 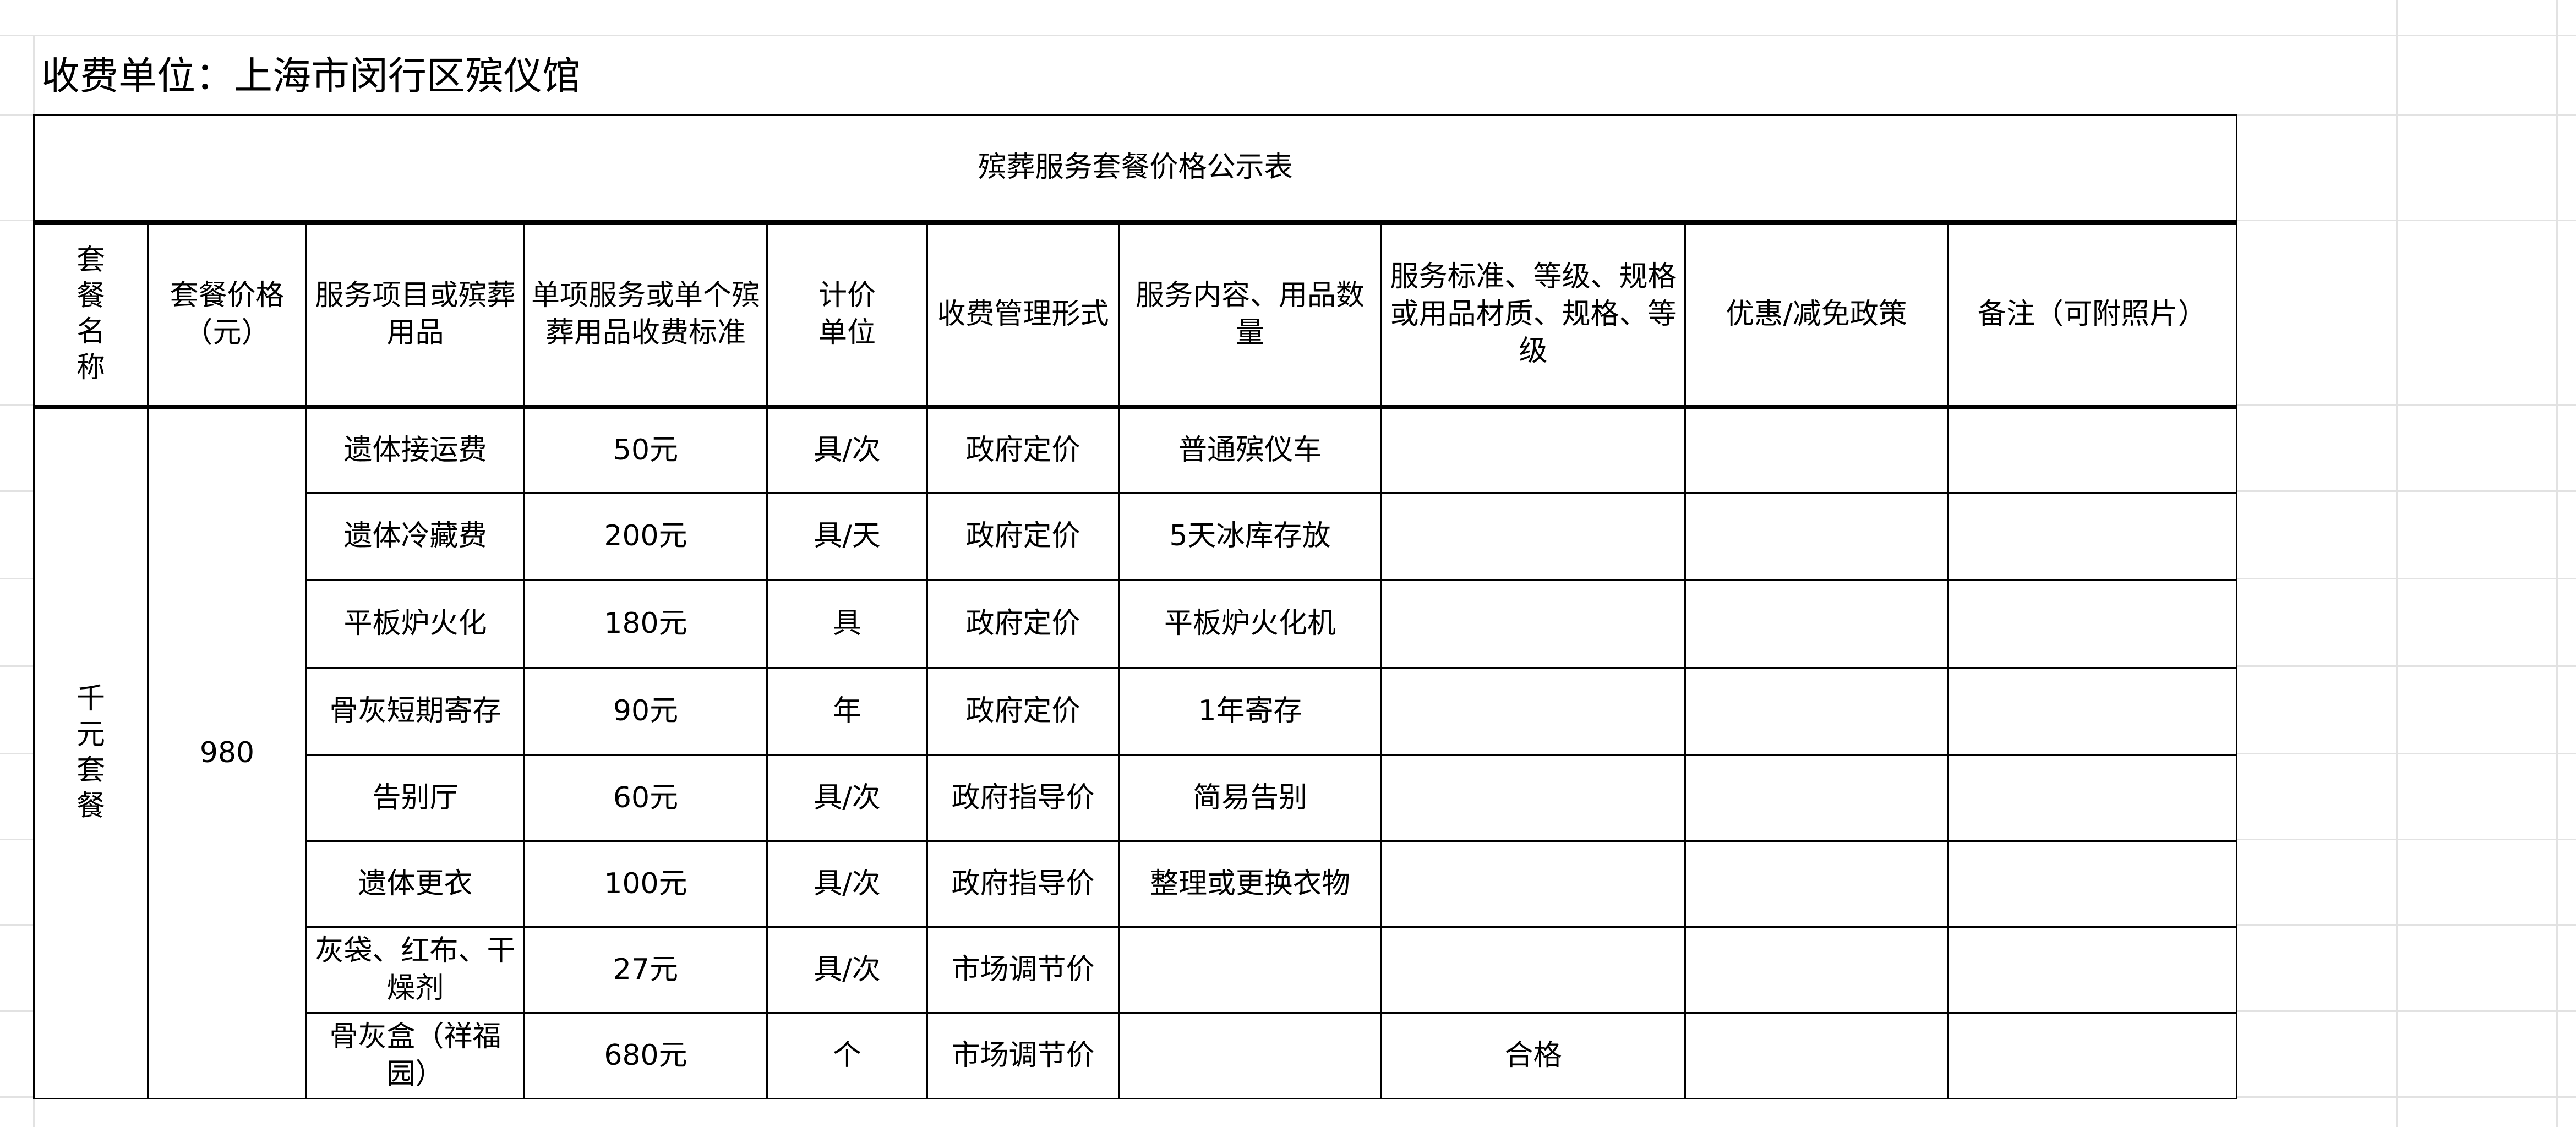 I want to click on col-header-mgmt-form: 收费管理形式, so click(x=1023, y=314).